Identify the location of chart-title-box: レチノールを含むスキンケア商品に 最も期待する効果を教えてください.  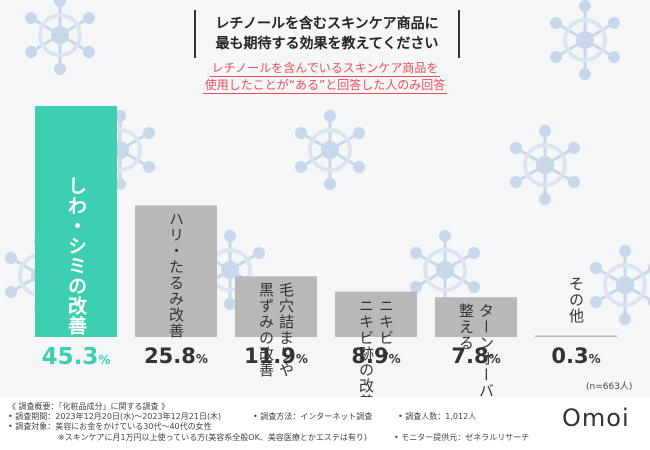
(327, 34).